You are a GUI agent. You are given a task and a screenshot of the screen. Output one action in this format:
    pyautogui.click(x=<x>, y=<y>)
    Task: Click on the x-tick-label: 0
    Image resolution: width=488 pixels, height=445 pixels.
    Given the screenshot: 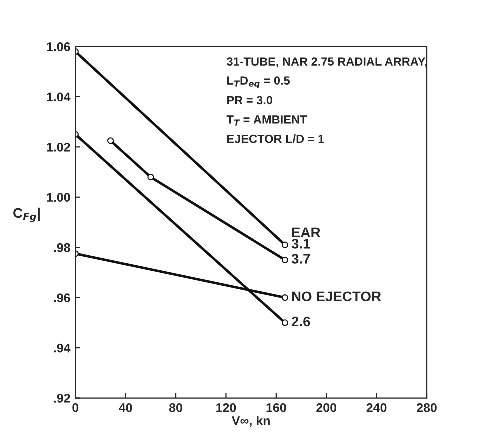 What is the action you would take?
    pyautogui.click(x=75, y=407)
    